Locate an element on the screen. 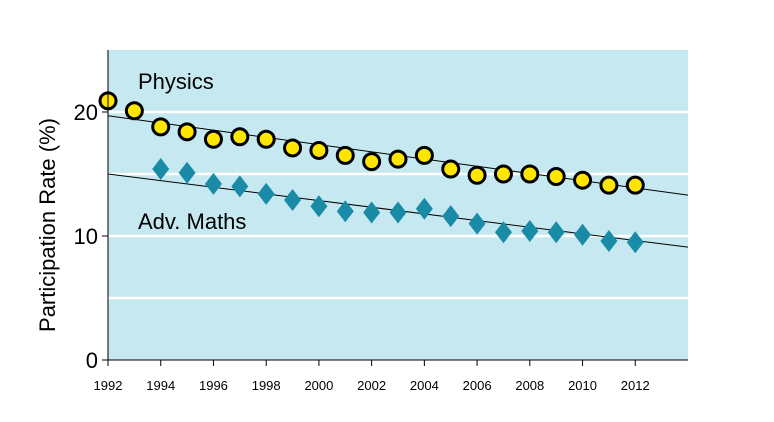 The image size is (774, 422). y-tick-label: 20 is located at coordinates (86, 112).